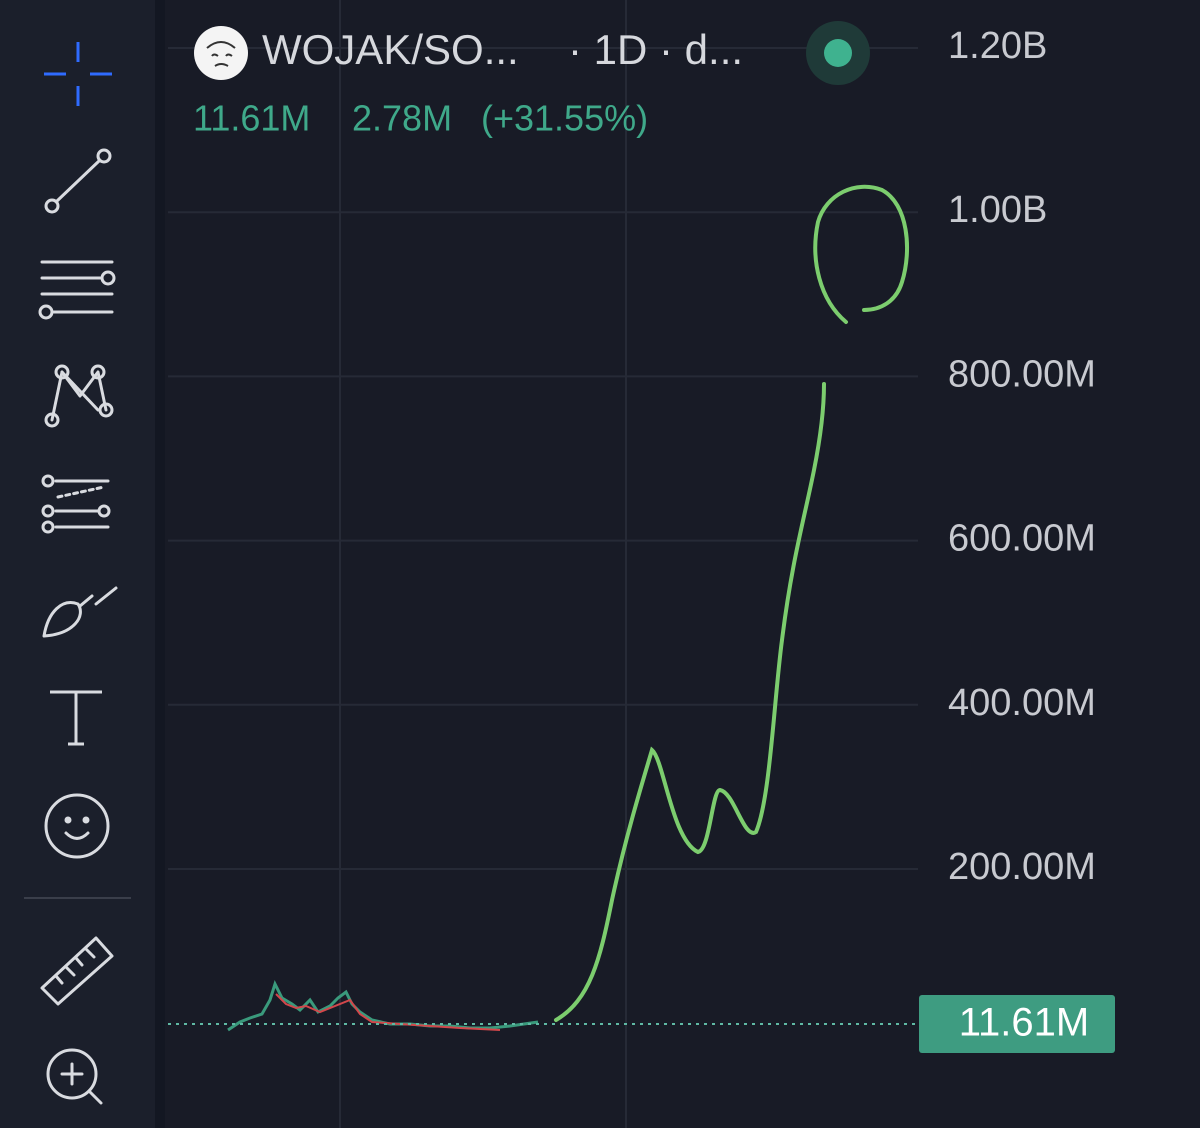 This screenshot has height=1128, width=1200. Describe the element at coordinates (402, 118) in the screenshot. I see `change: 2.78M` at that location.